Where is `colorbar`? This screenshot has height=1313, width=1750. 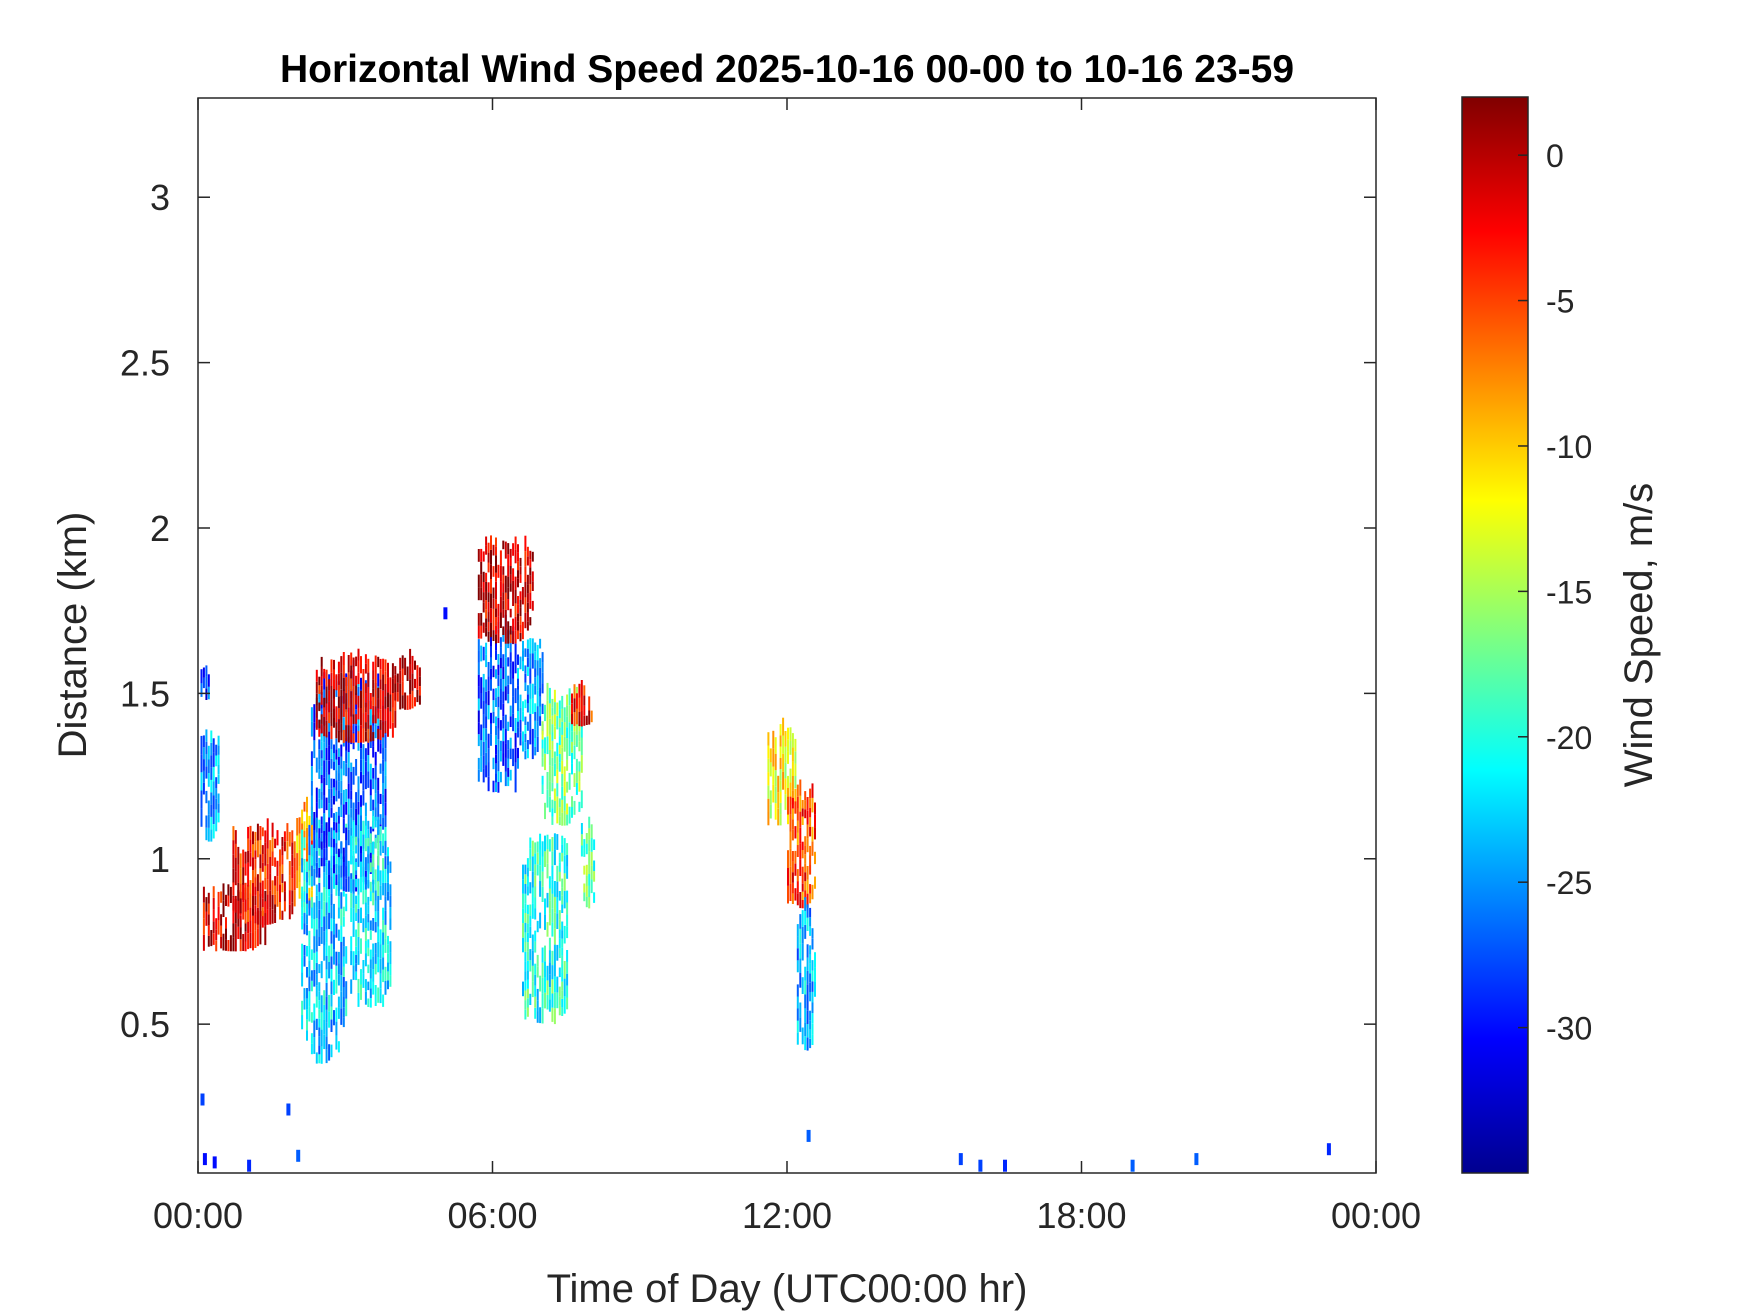
colorbar is located at coordinates (1495, 635).